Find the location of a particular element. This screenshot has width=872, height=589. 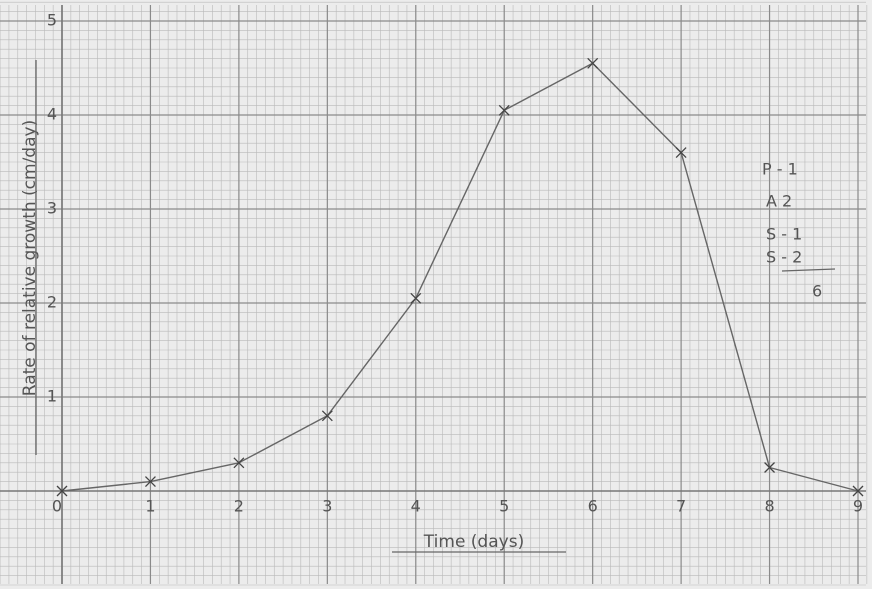

y-axis-title: Rate of relative growth (cm/day) is located at coordinates (30, 258).